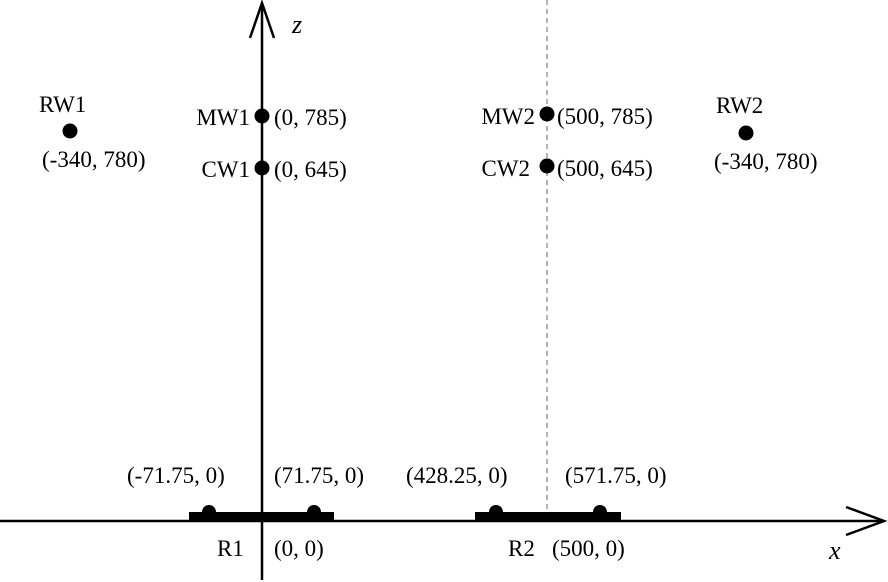  I want to click on rail-r1, so click(261, 513).